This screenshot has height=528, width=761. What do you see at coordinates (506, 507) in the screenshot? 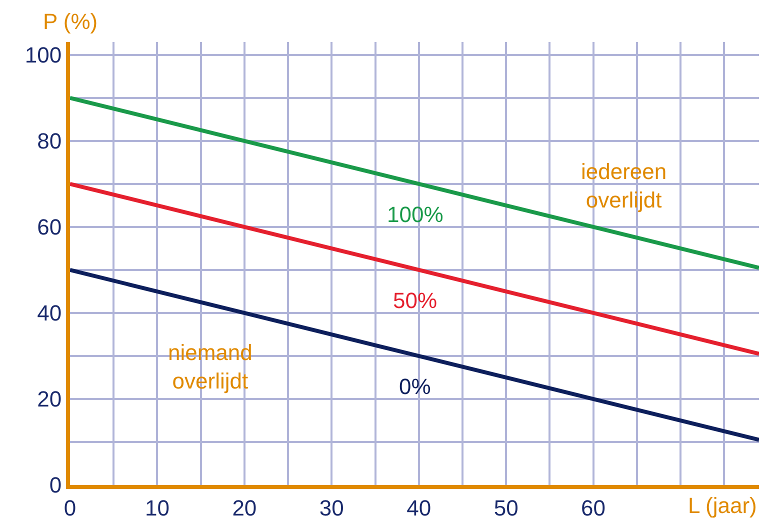
I see `x-tick-label: 50` at bounding box center [506, 507].